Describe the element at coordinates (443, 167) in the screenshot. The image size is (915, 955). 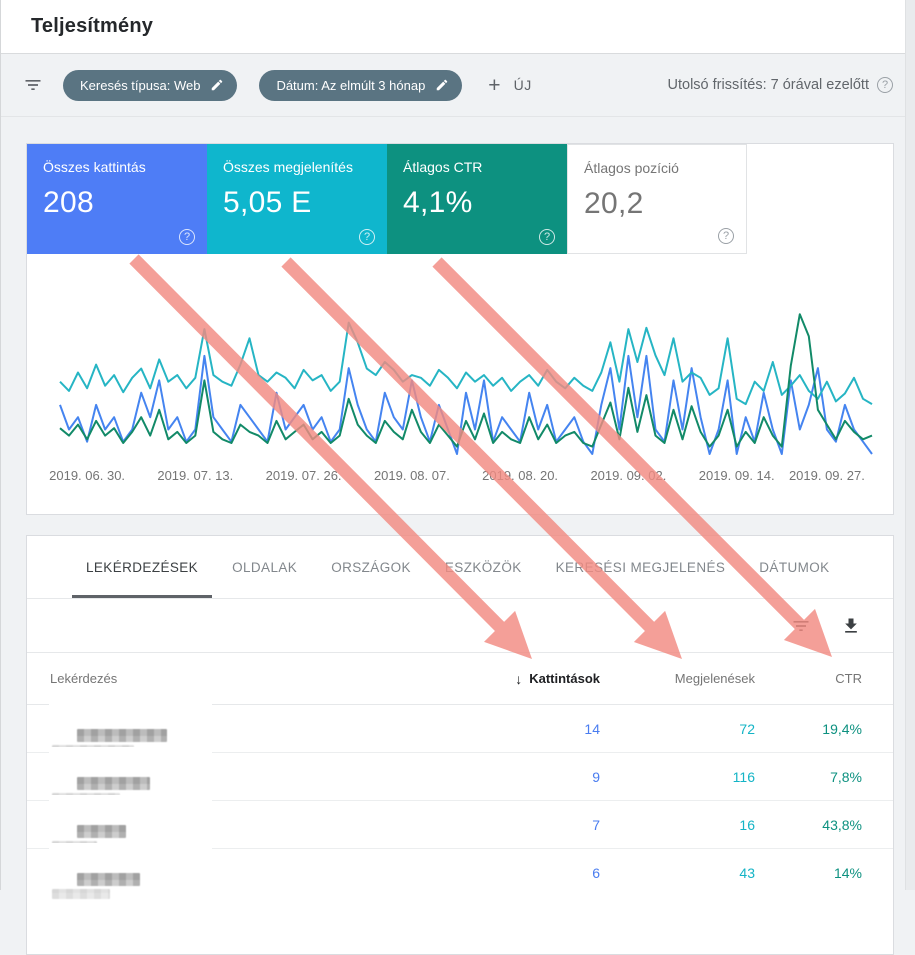
I see `metric-label: Átlagos CTR` at that location.